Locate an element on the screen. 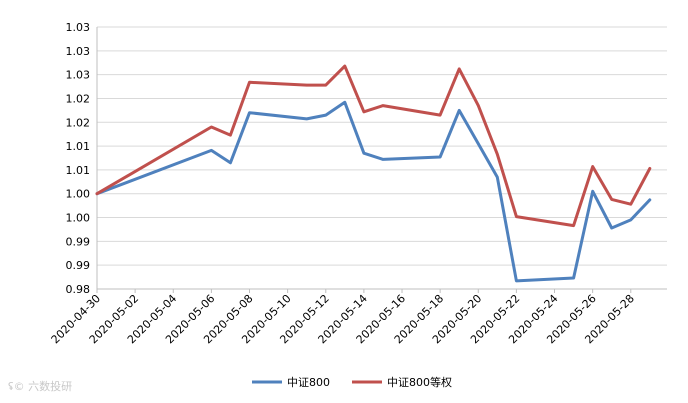 This screenshot has height=403, width=688. legend-label: 中证800 is located at coordinates (308, 382).